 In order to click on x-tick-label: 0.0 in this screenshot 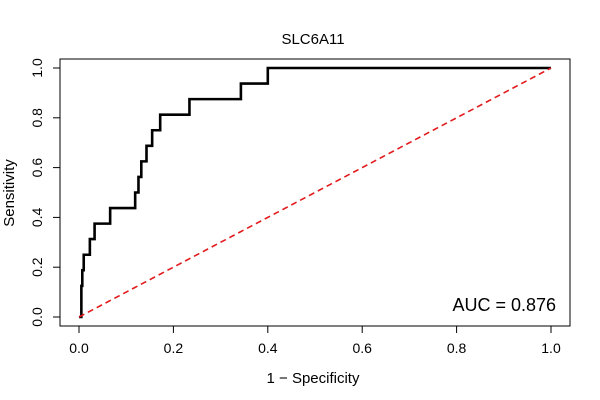, I will do `click(79, 348)`.